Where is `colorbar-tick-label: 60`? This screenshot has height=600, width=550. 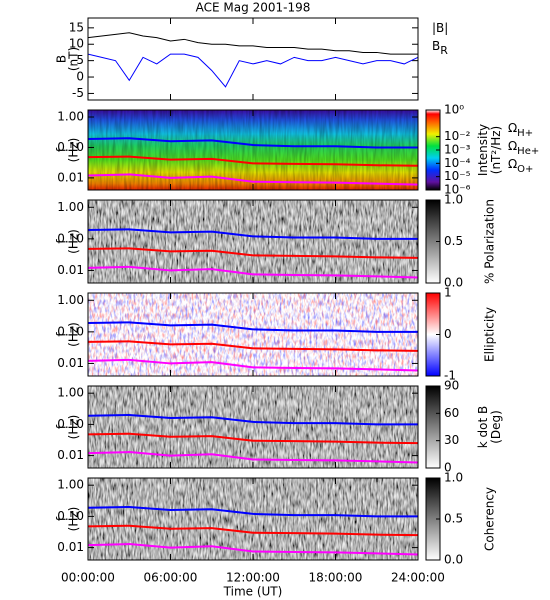
colorbar-tick-label: 60 is located at coordinates (451, 413).